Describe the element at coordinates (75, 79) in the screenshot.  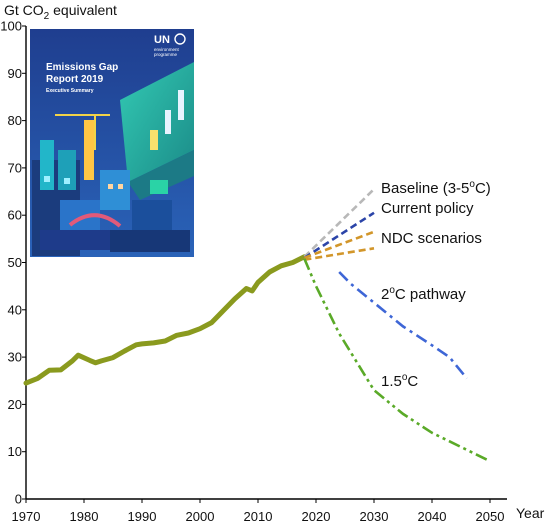
I see `cover-title-line-2: Report 2019` at that location.